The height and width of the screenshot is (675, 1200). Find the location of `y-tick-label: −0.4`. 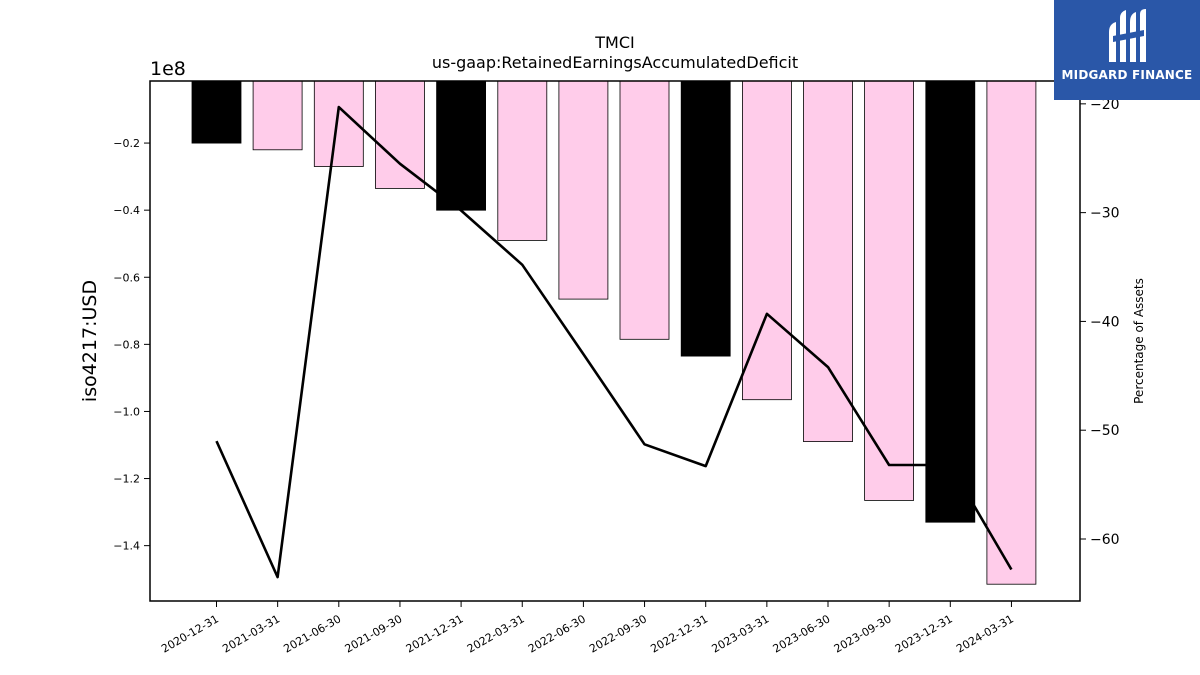

y-tick-label: −0.4 is located at coordinates (126, 210).